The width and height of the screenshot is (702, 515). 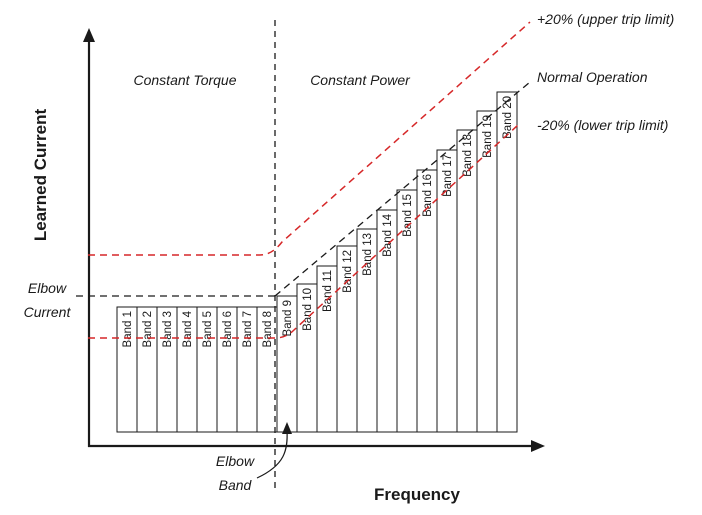 I want to click on elbow-current-label-line1: Elbow, so click(x=47, y=288).